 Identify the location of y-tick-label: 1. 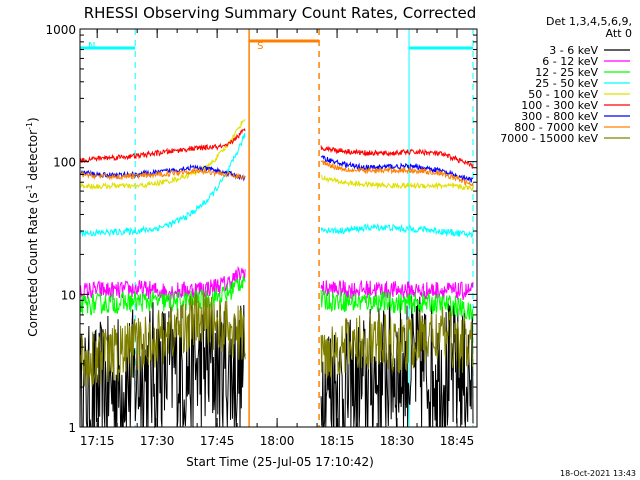
(72, 428).